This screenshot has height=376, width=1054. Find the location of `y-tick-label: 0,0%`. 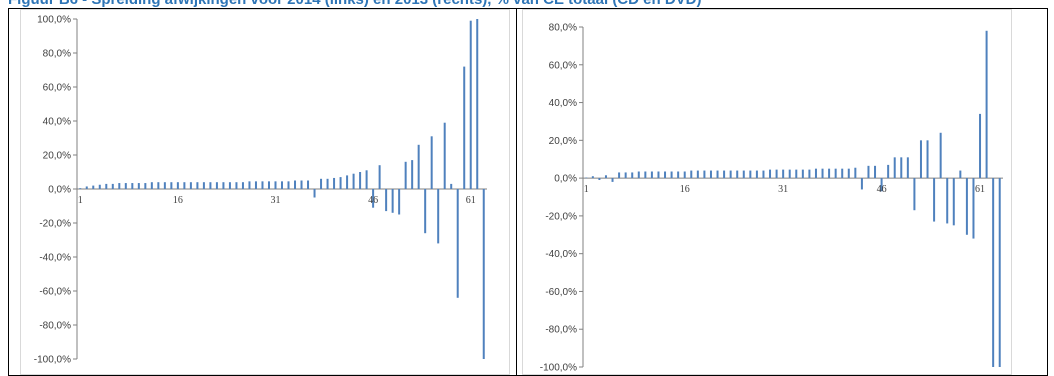

y-tick-label: 0,0% is located at coordinates (59, 190).